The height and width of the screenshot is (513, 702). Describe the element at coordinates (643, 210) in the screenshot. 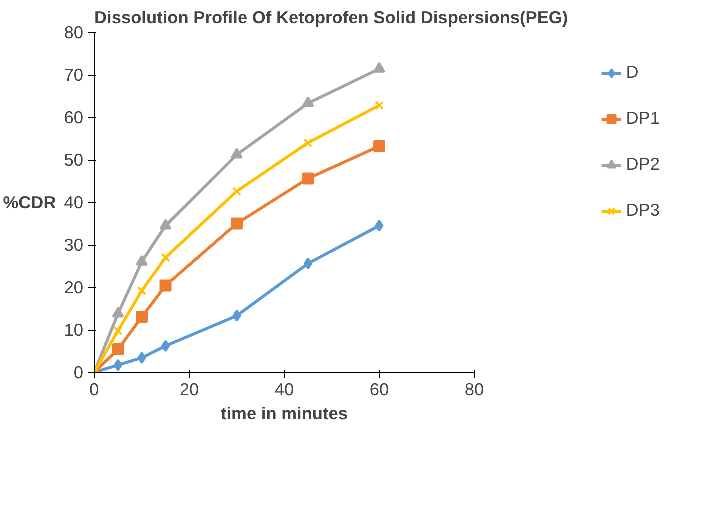

I see `legend-label: DP3` at that location.